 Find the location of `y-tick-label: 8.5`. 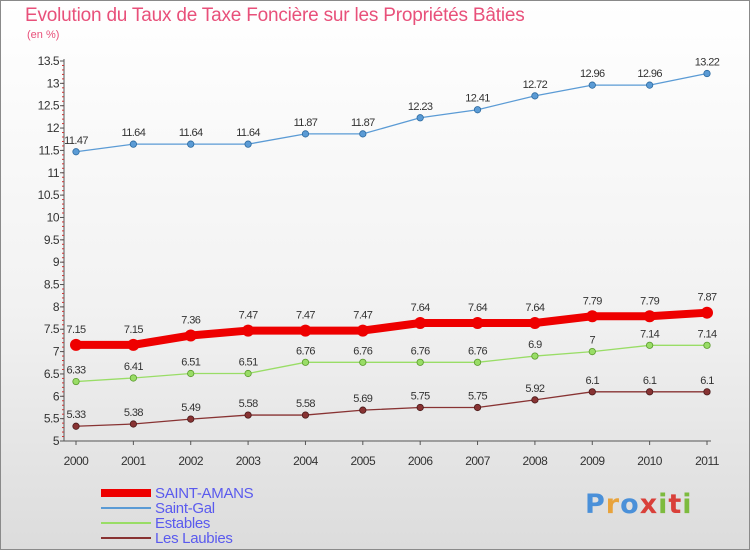

y-tick-label: 8.5 is located at coordinates (52, 285).